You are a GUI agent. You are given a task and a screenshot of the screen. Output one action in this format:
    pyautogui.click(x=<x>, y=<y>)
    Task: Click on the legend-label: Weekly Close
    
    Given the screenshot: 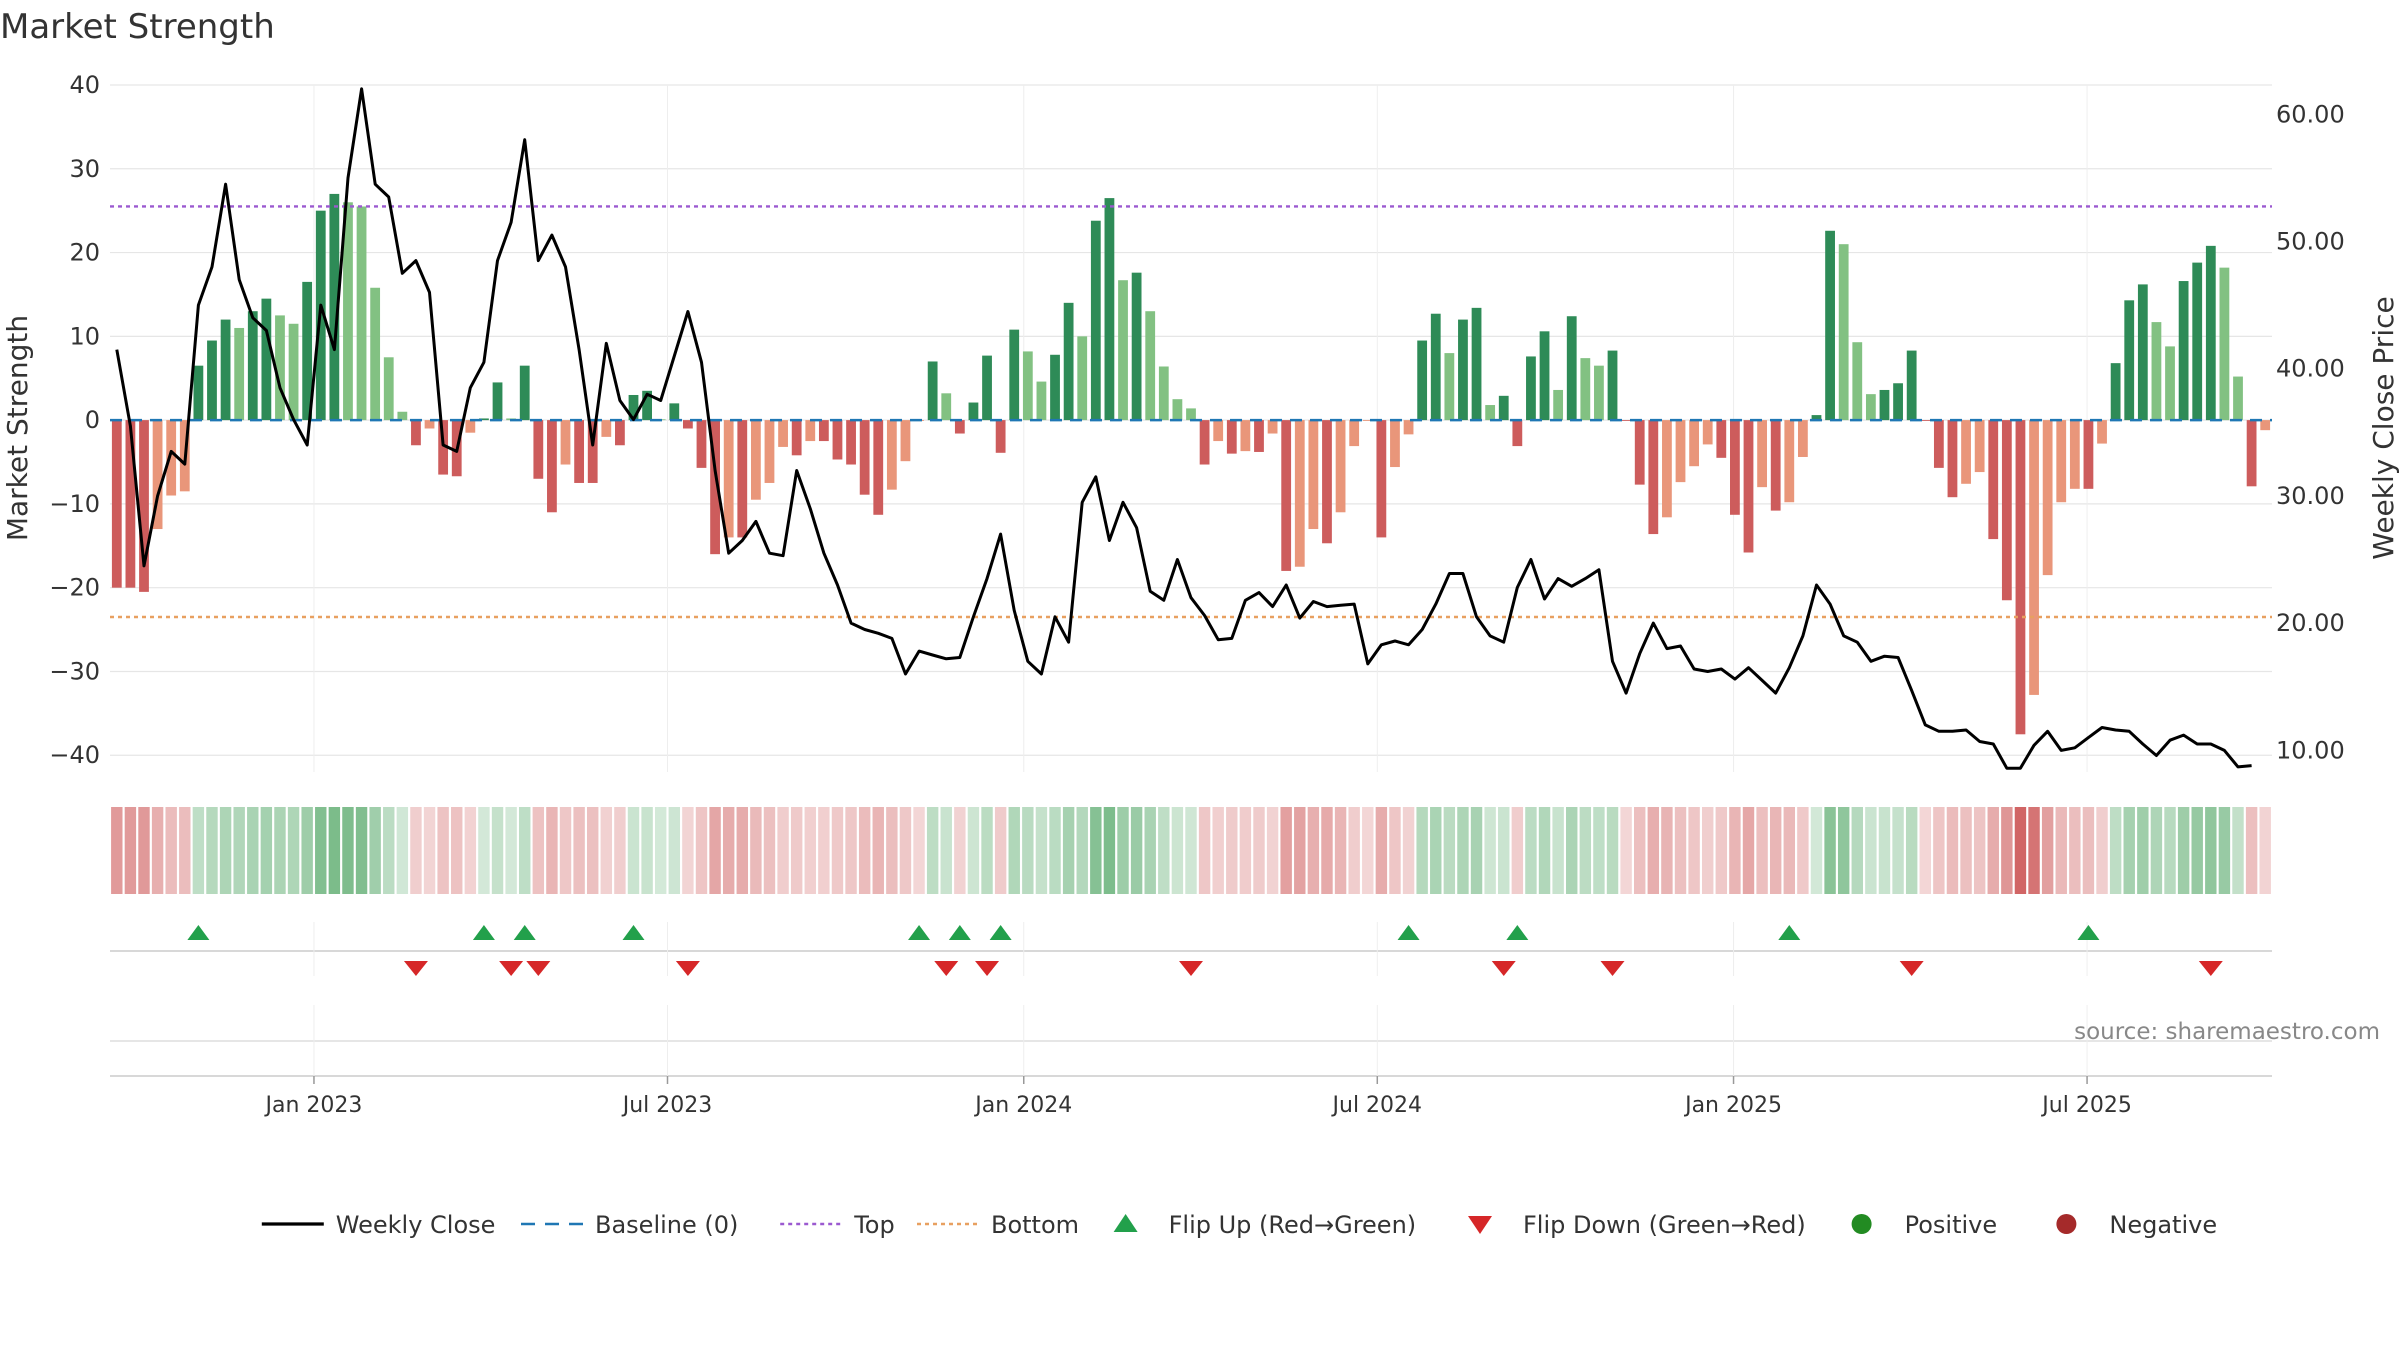 What is the action you would take?
    pyautogui.click(x=416, y=1225)
    